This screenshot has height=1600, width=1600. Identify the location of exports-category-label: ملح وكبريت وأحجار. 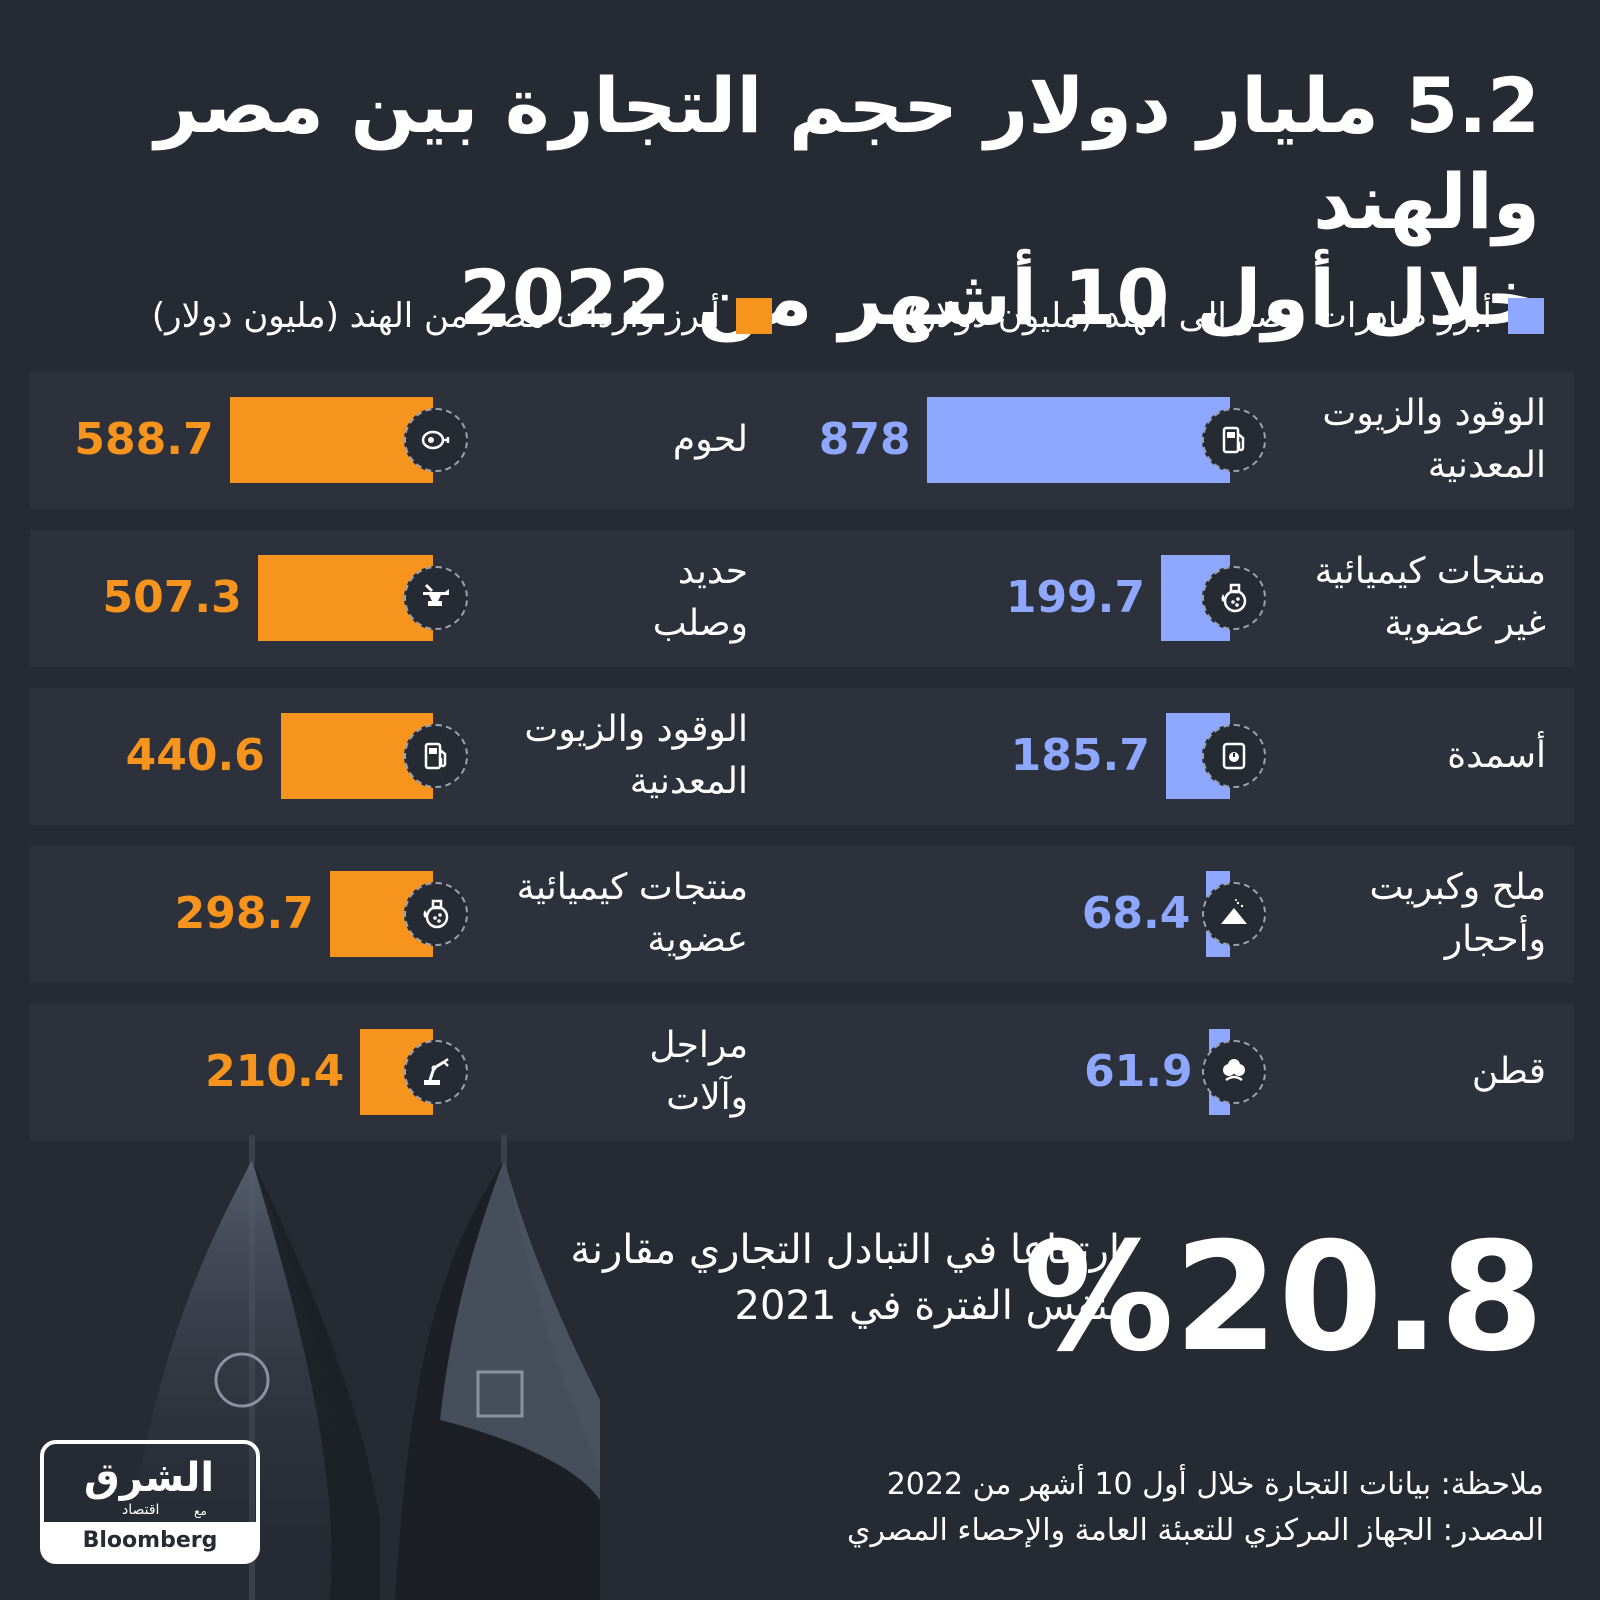
(1457, 913).